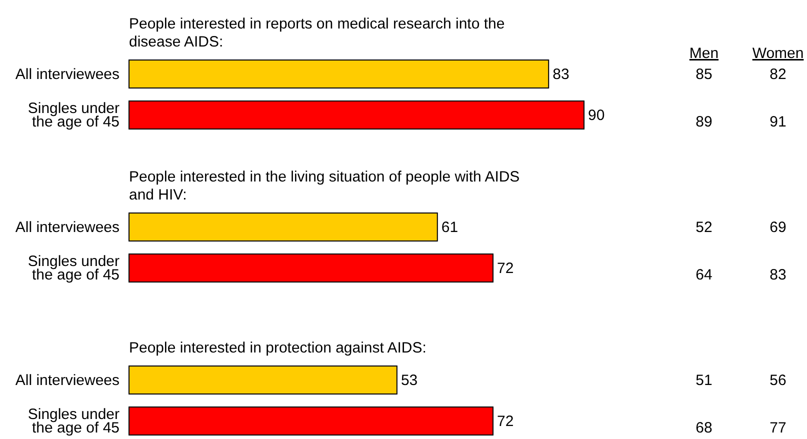  Describe the element at coordinates (561, 74) in the screenshot. I see `data-label: 83` at that location.